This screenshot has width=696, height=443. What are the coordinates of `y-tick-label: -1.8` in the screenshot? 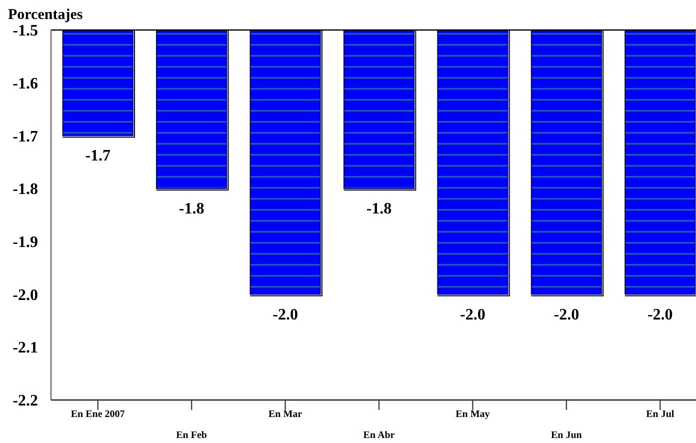 It's located at (25, 189).